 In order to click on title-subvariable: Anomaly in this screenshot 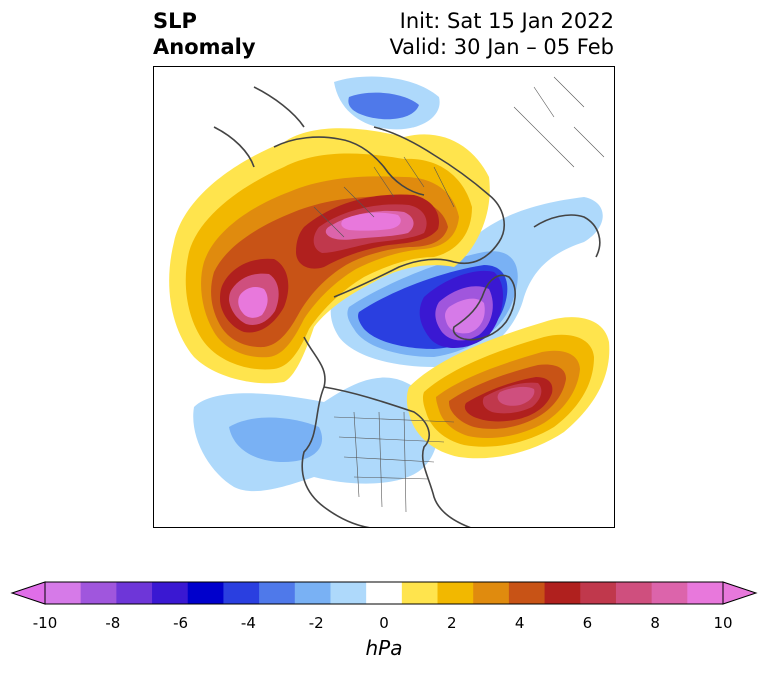, I will do `click(204, 47)`.